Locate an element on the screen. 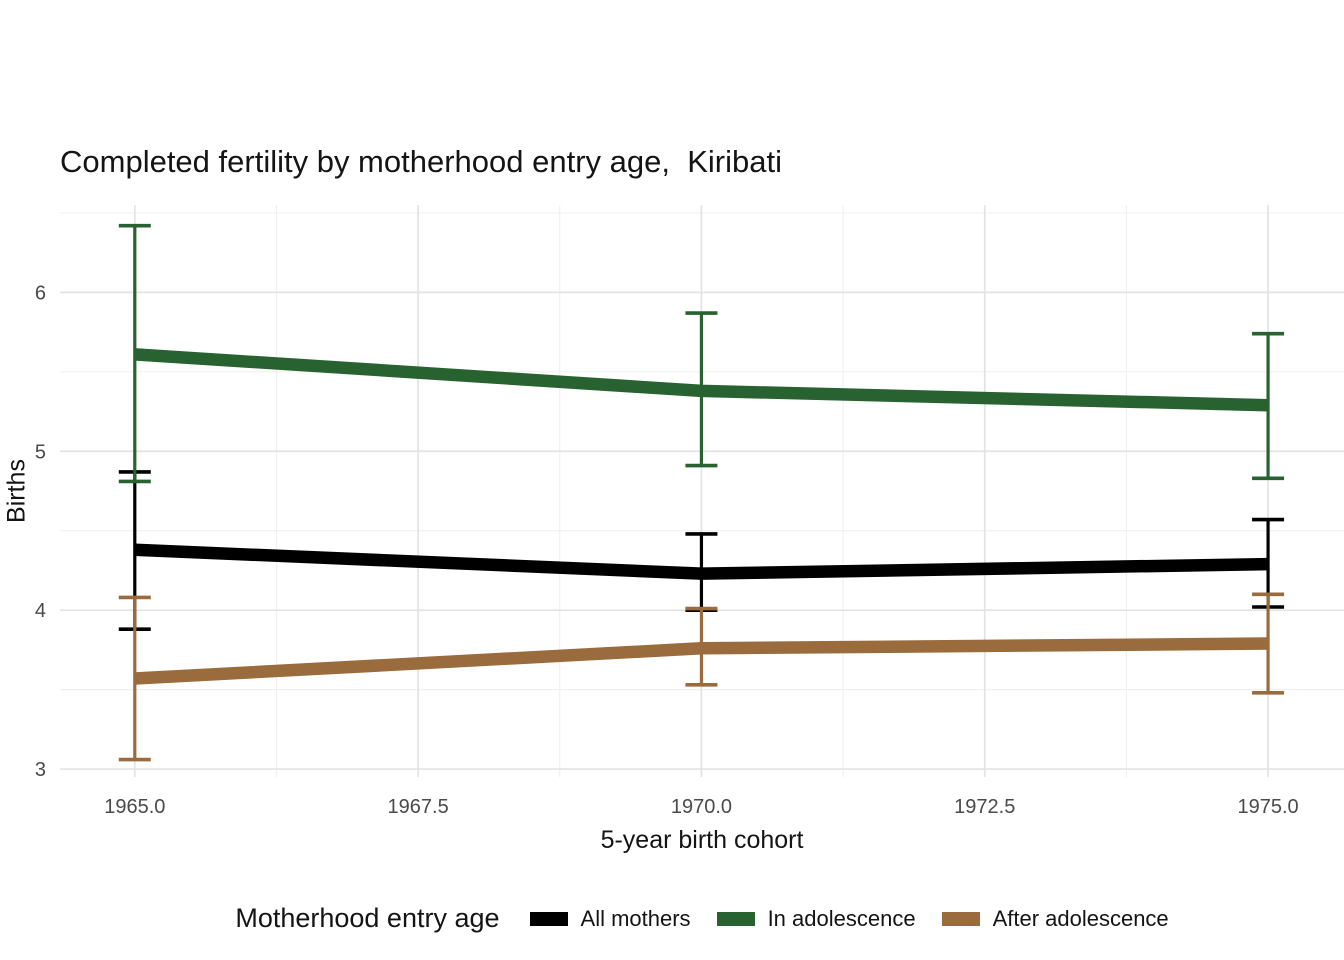 The width and height of the screenshot is (1344, 960). series-line-all-mothers is located at coordinates (701, 561).